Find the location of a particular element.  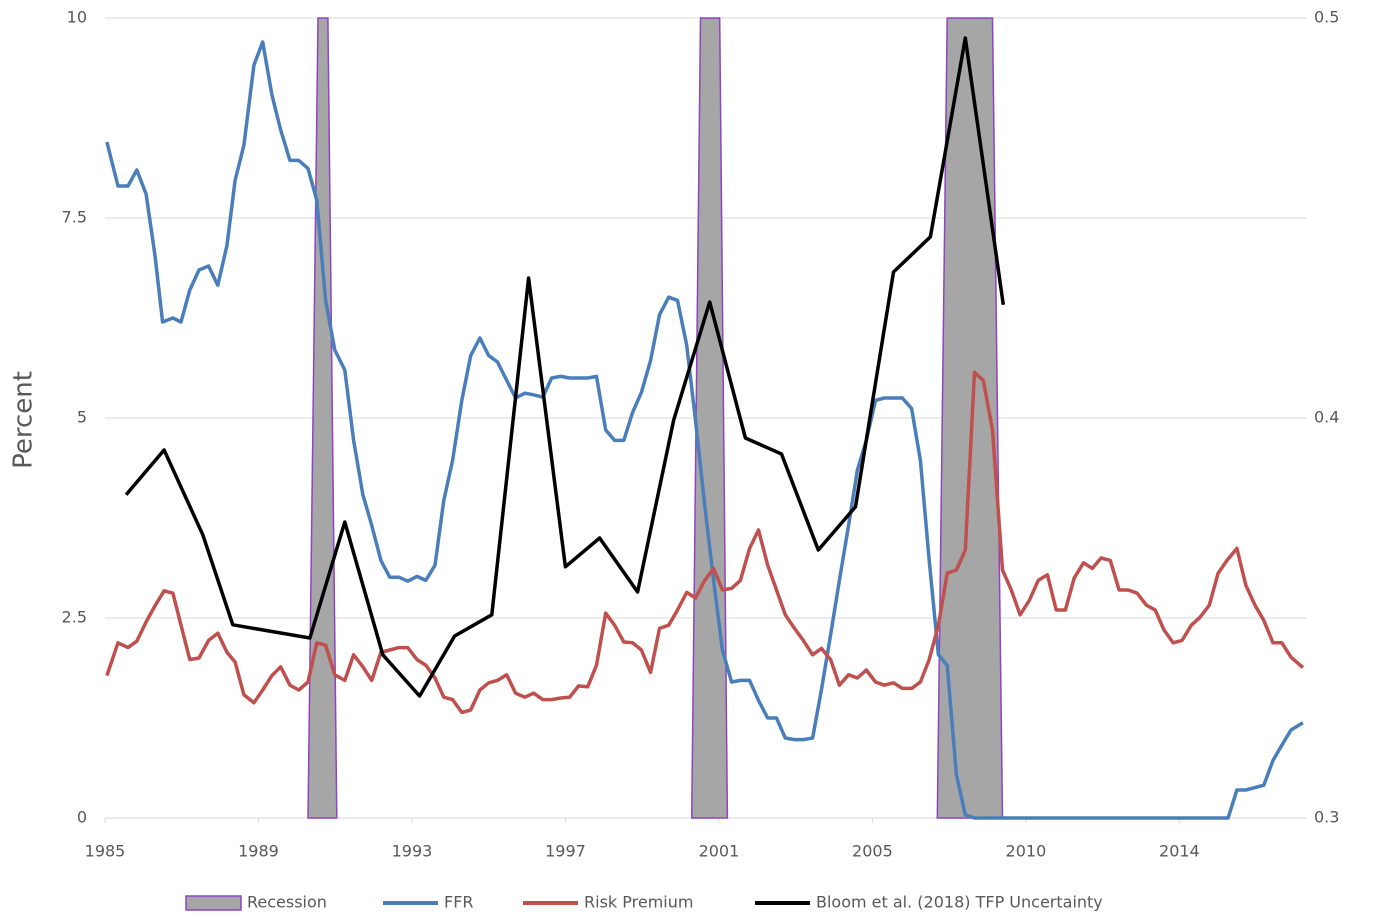

legend-label: Recession is located at coordinates (287, 902).